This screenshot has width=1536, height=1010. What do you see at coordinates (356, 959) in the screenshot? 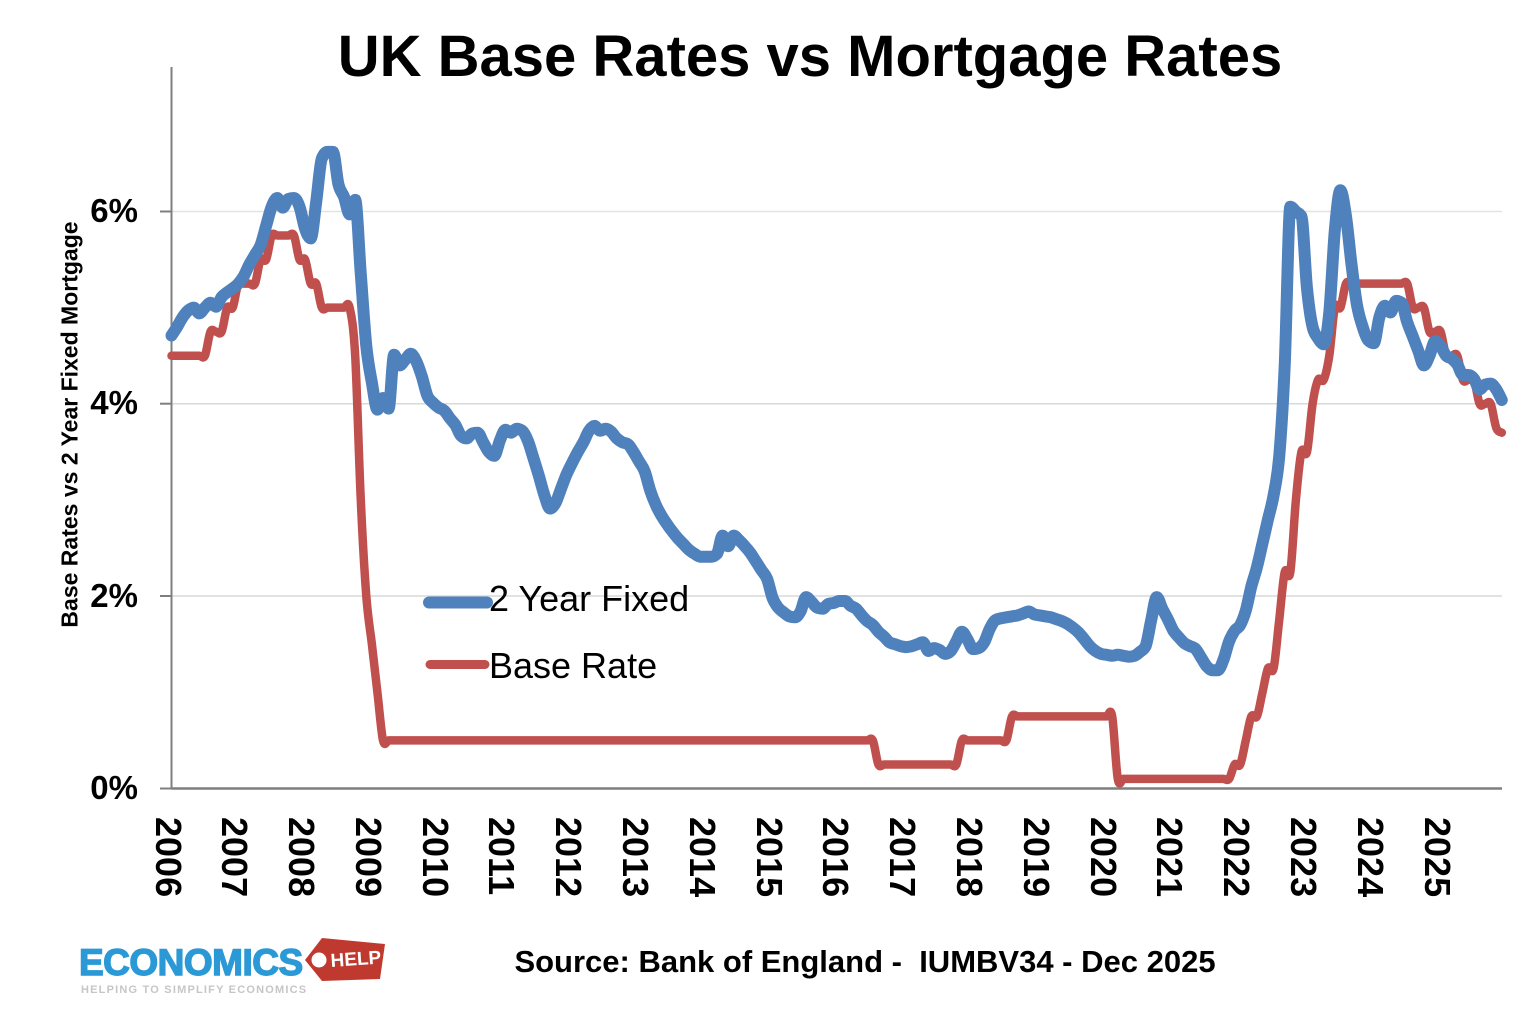
I see `svg-text: HELP` at bounding box center [356, 959].